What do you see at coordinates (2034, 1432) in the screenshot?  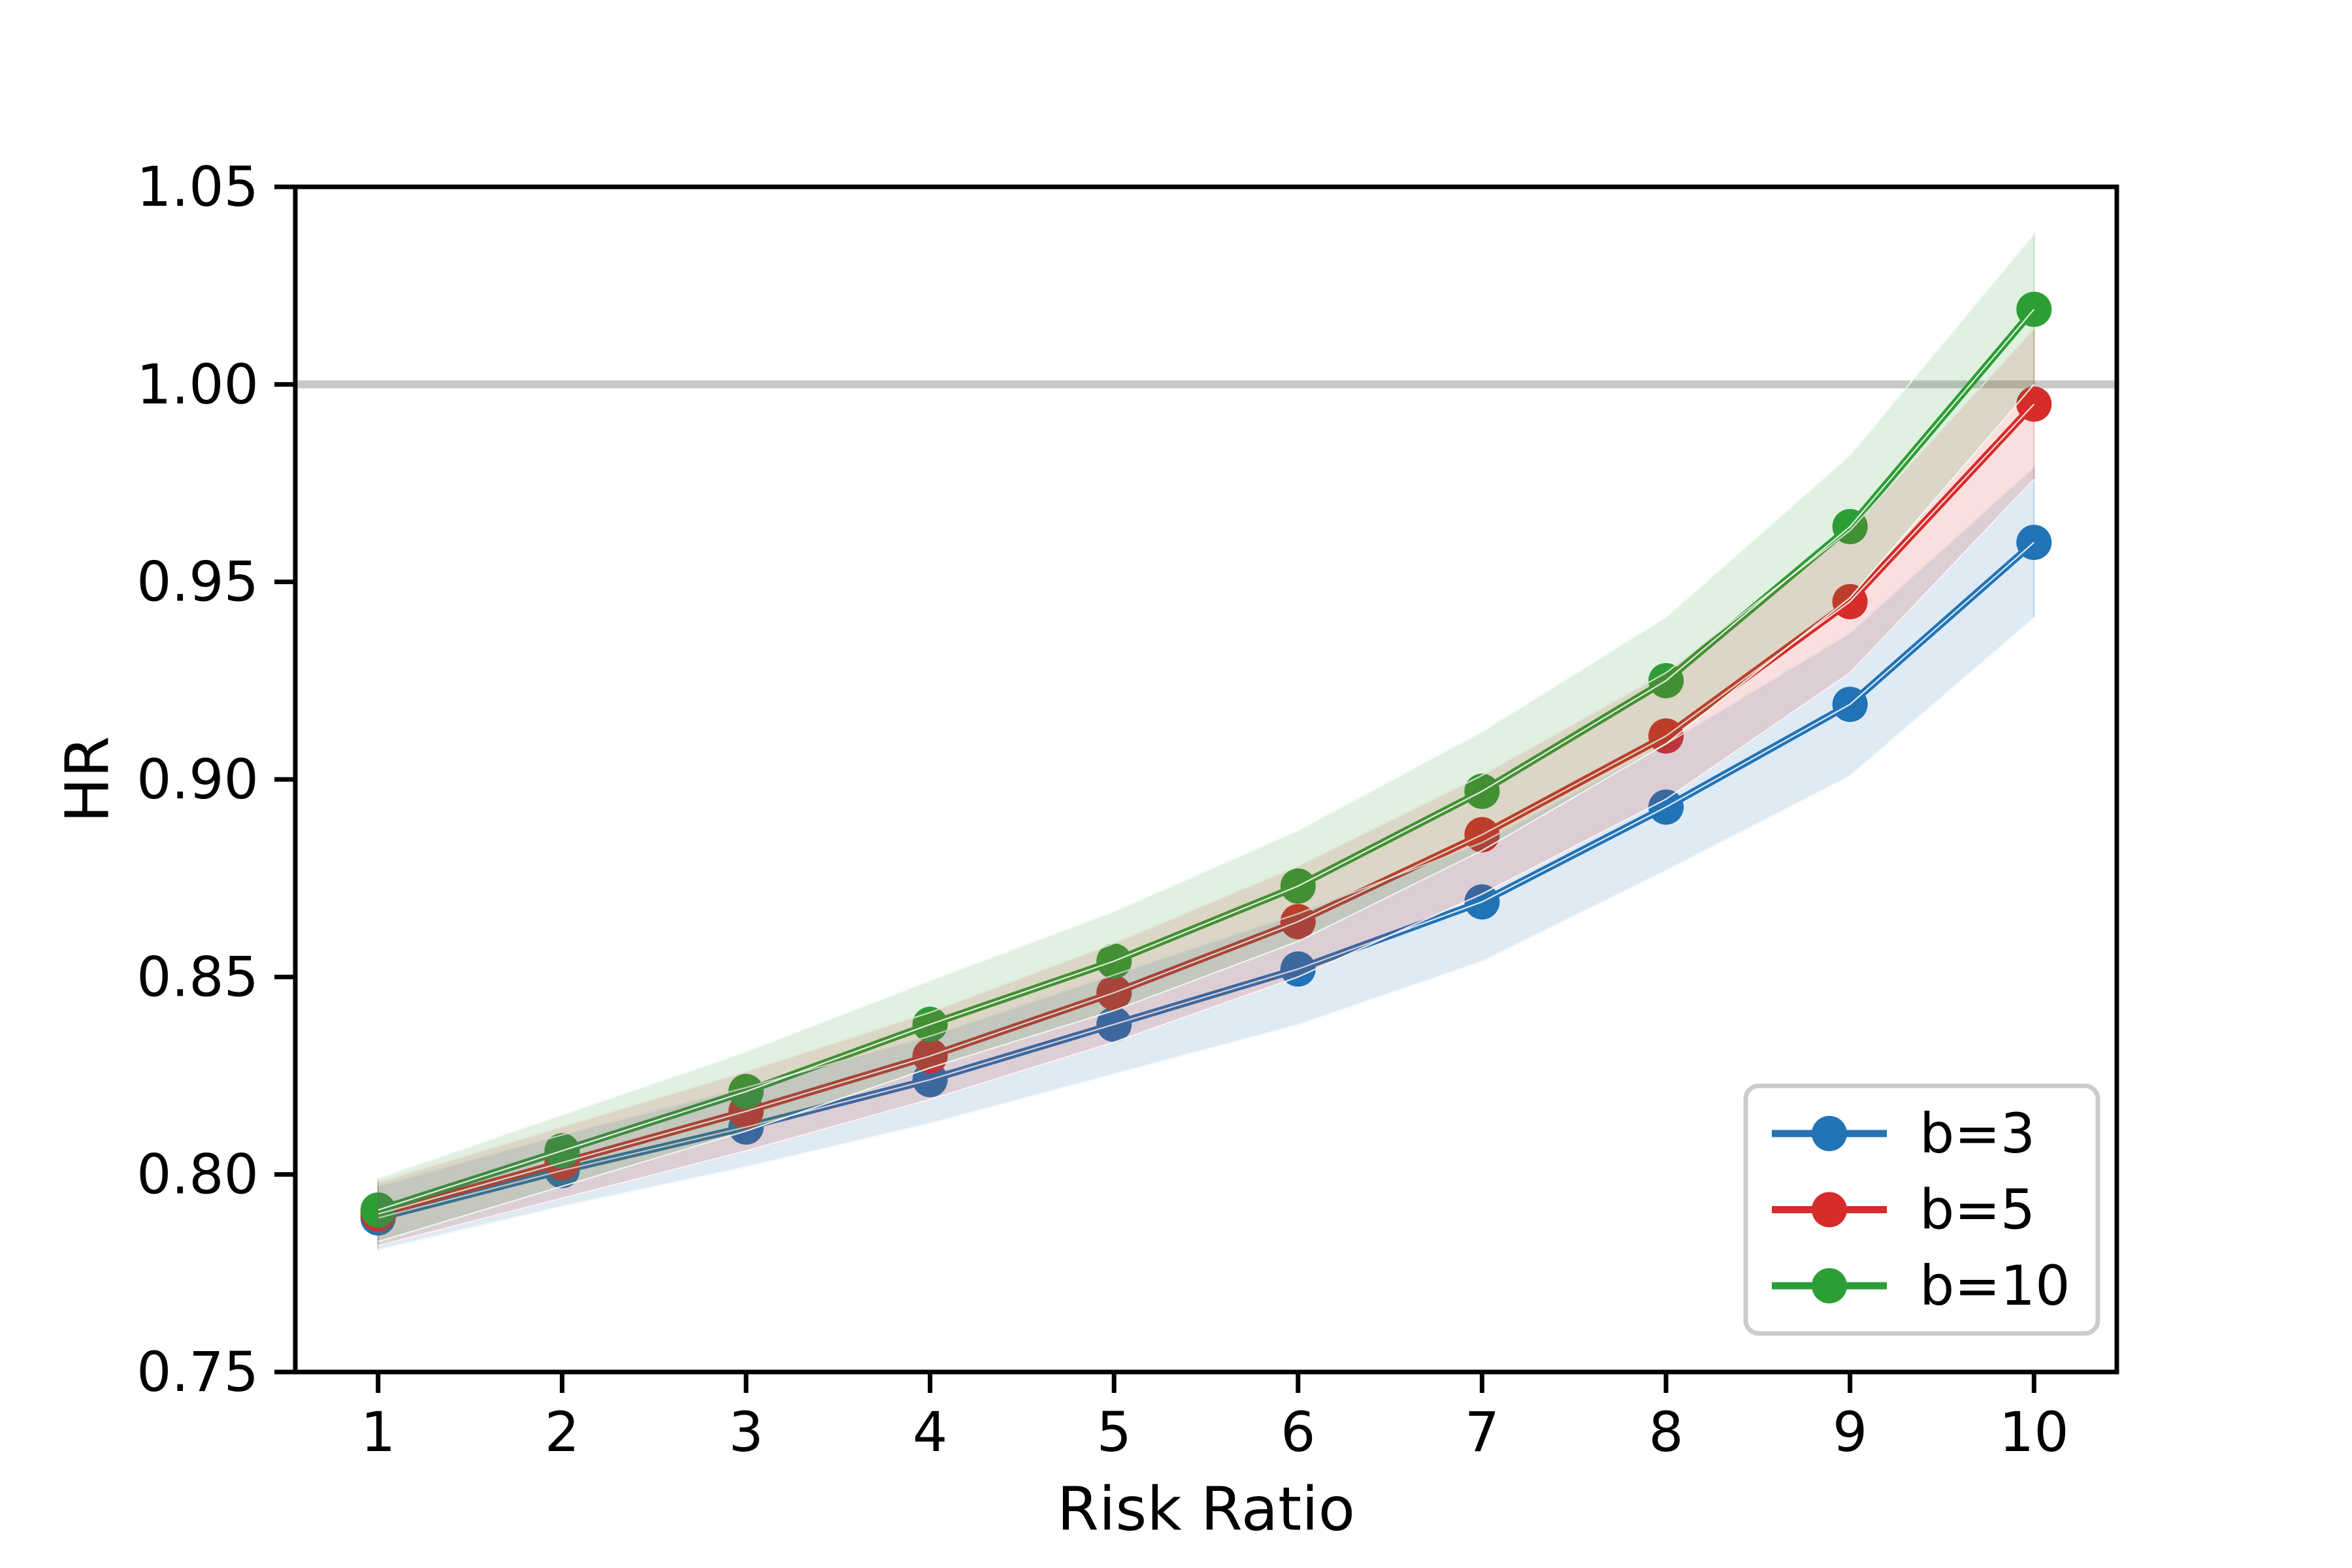 I see `x-tick-label-10: 10` at bounding box center [2034, 1432].